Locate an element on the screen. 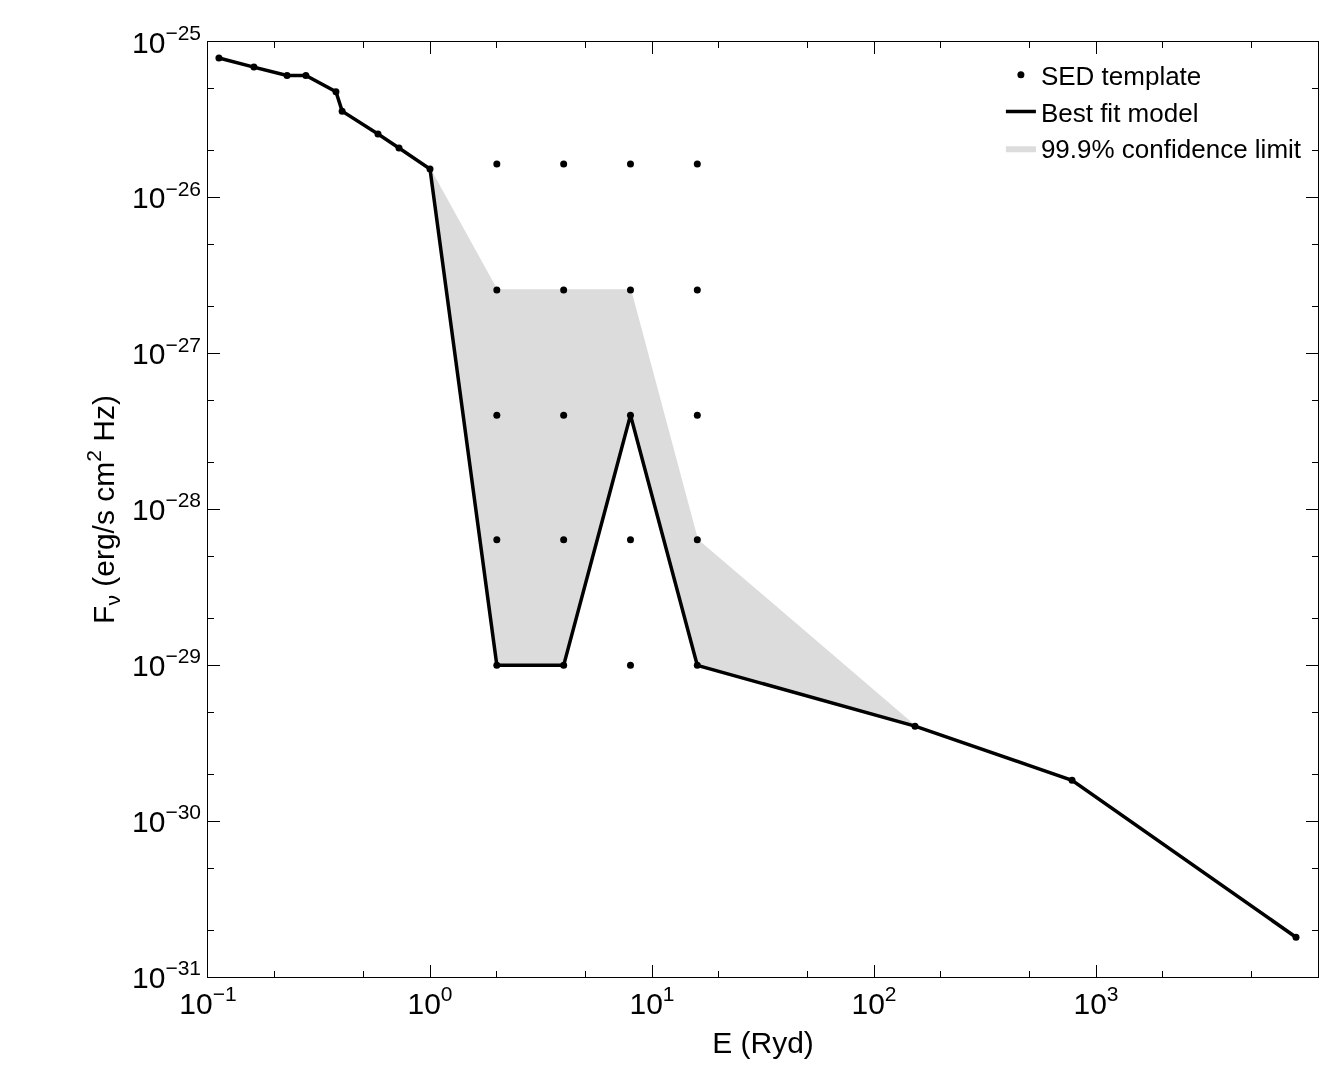 Image resolution: width=1326 pixels, height=1091 pixels. x-tick-label: 10$^{3}$ is located at coordinates (1096, 1001).